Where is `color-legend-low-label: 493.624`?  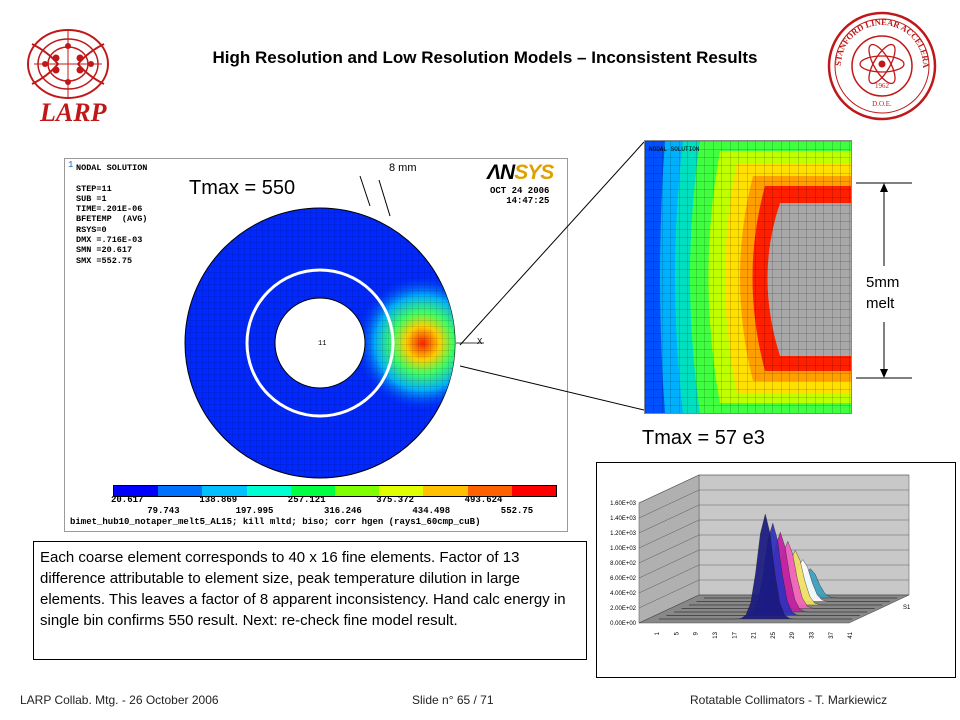
color-legend-low-label: 493.624 is located at coordinates (483, 500).